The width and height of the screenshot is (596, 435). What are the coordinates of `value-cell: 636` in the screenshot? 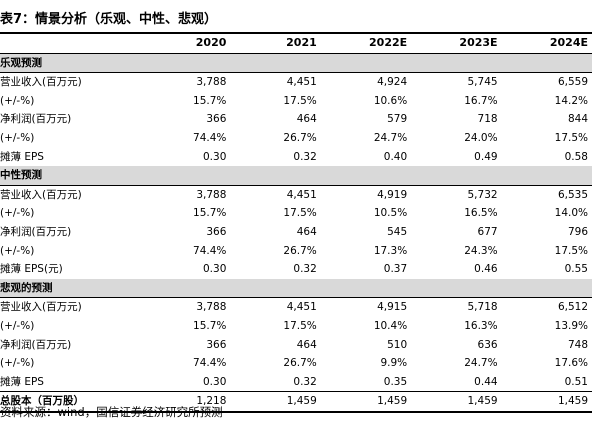 It's located at (487, 344).